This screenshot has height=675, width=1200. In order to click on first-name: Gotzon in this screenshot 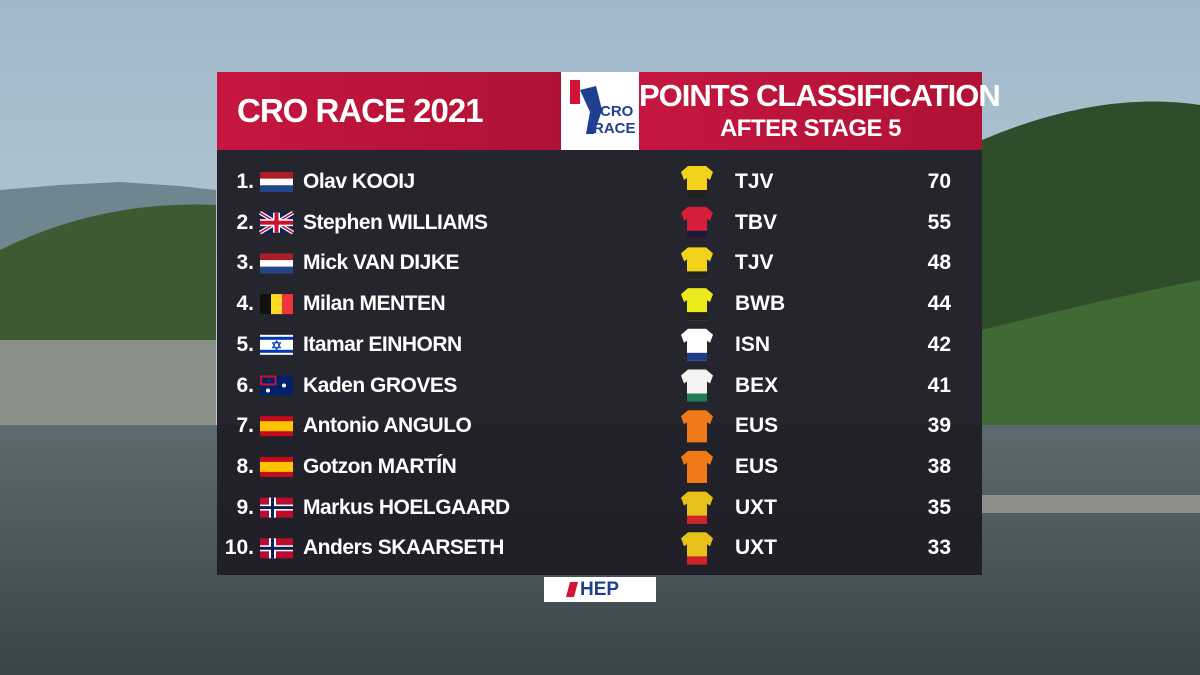, I will do `click(338, 466)`.